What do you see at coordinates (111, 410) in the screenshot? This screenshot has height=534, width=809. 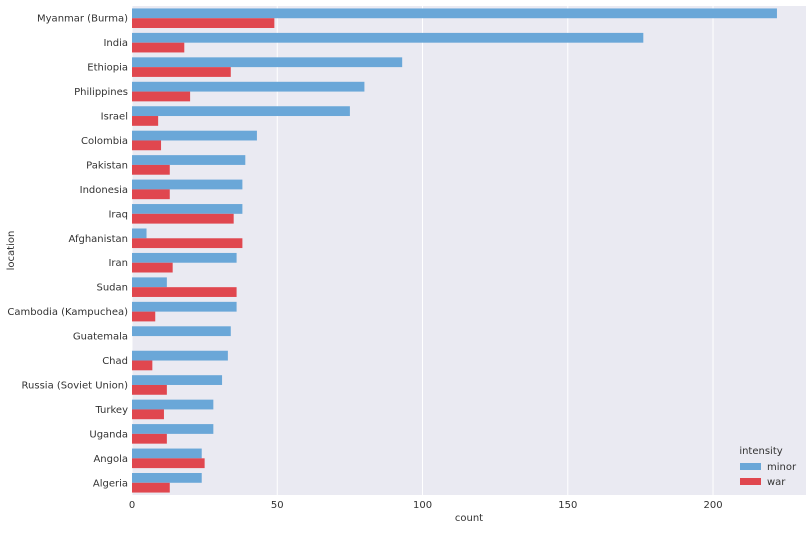 I see `y-tick-label: Turkey` at bounding box center [111, 410].